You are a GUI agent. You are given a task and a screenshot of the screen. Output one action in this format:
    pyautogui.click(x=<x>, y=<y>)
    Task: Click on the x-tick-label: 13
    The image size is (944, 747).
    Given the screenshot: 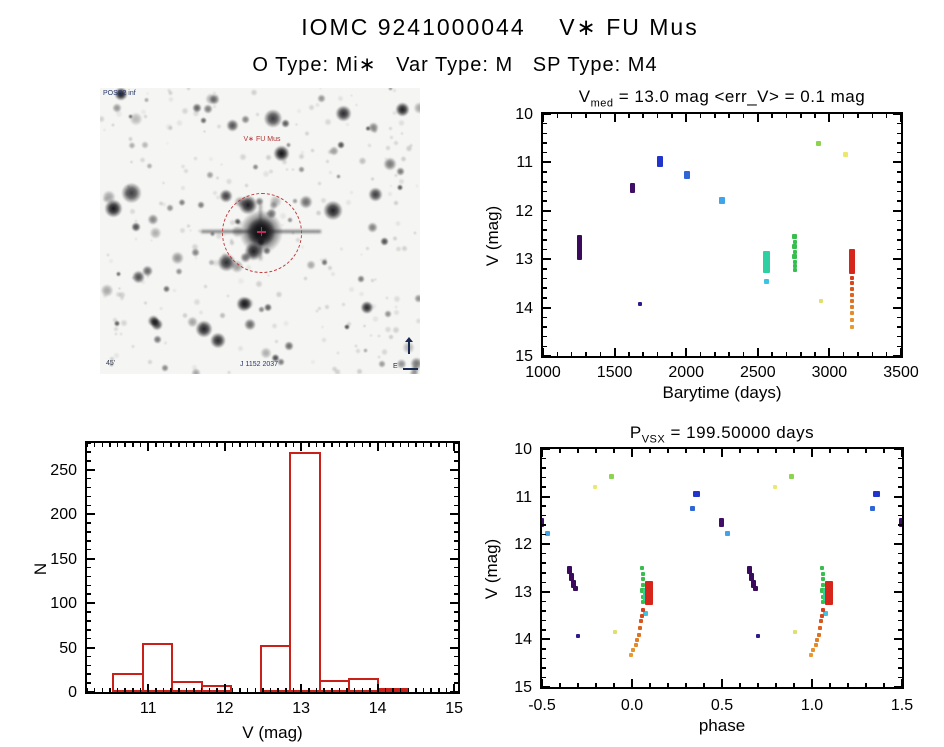 What is the action you would take?
    pyautogui.click(x=301, y=708)
    